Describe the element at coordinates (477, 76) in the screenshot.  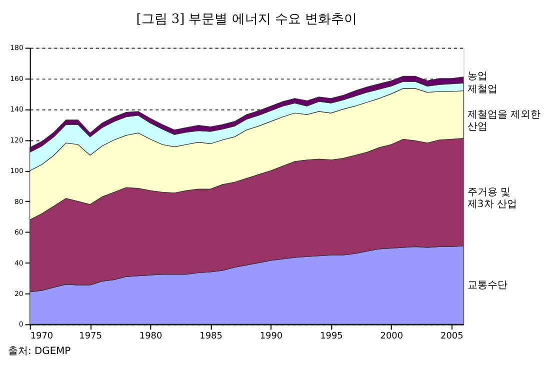
I see `series-label: 농업` at that location.